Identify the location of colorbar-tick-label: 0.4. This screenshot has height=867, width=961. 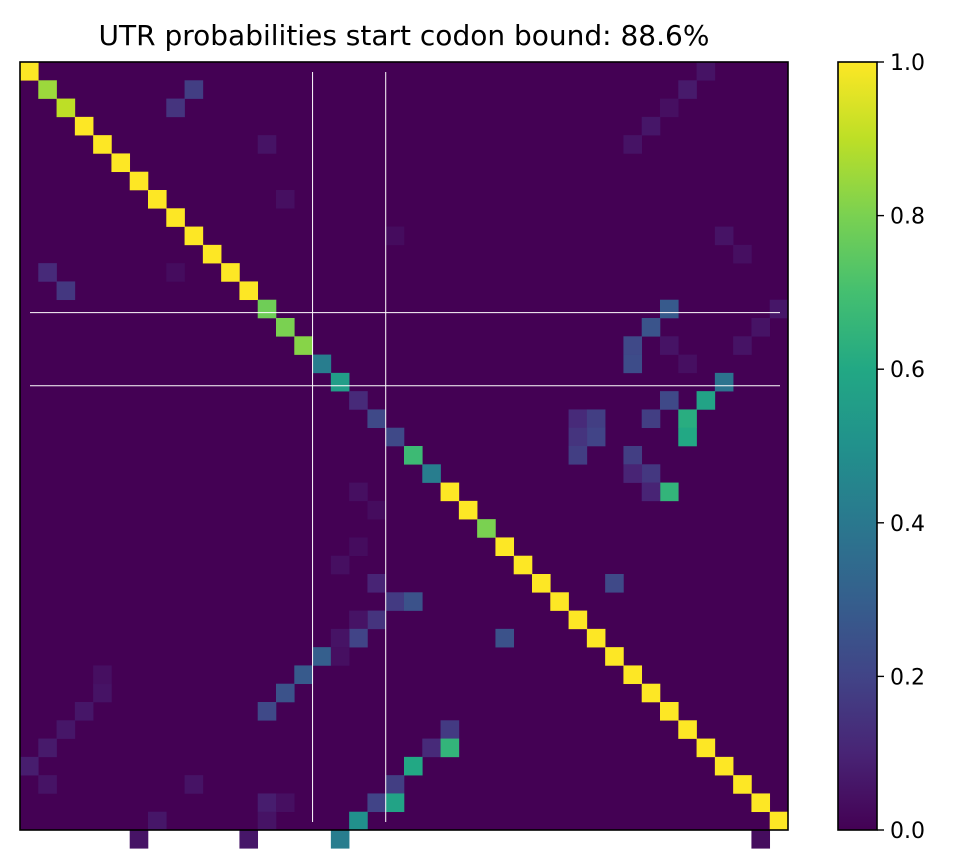
(907, 524).